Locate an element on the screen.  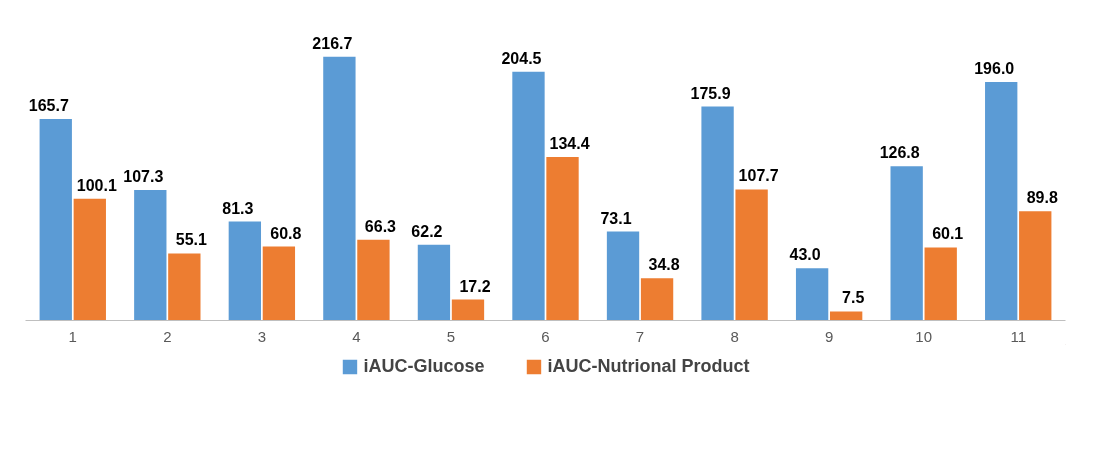
x-tick-label: 11 is located at coordinates (1018, 336).